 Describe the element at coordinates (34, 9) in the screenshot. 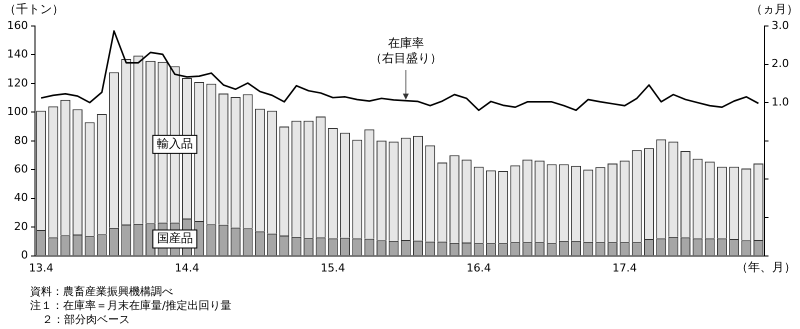

I see `y-axis-title: （千トン）` at that location.